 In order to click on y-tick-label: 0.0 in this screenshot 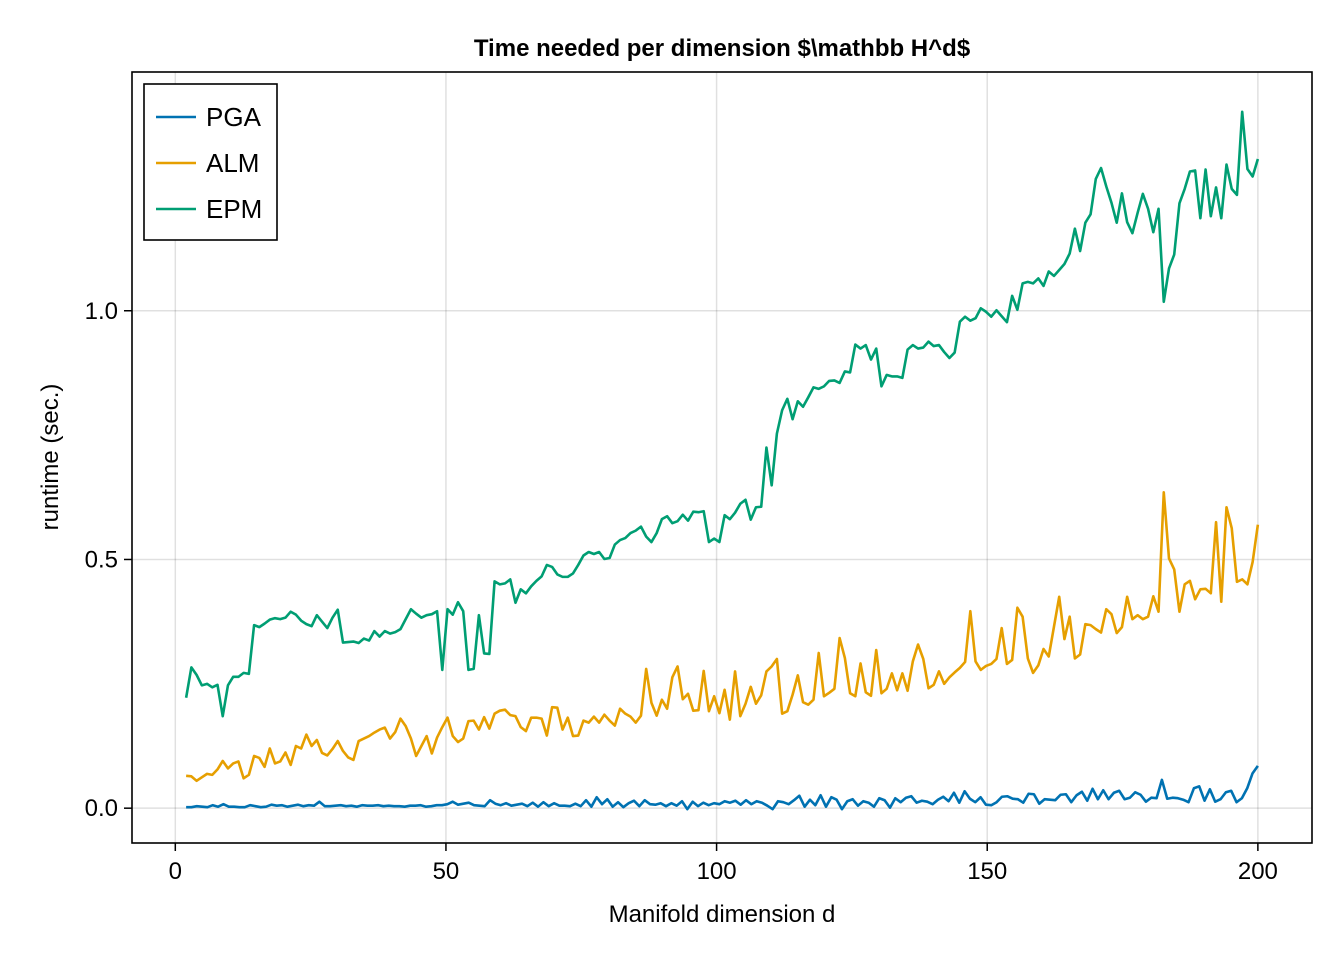, I will do `click(101, 808)`.